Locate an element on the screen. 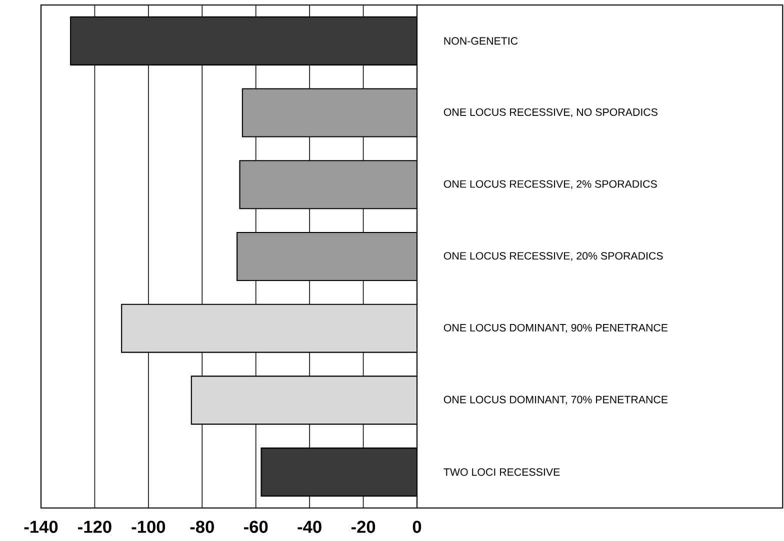  y-tick-label: NON-GENETIC is located at coordinates (481, 41).